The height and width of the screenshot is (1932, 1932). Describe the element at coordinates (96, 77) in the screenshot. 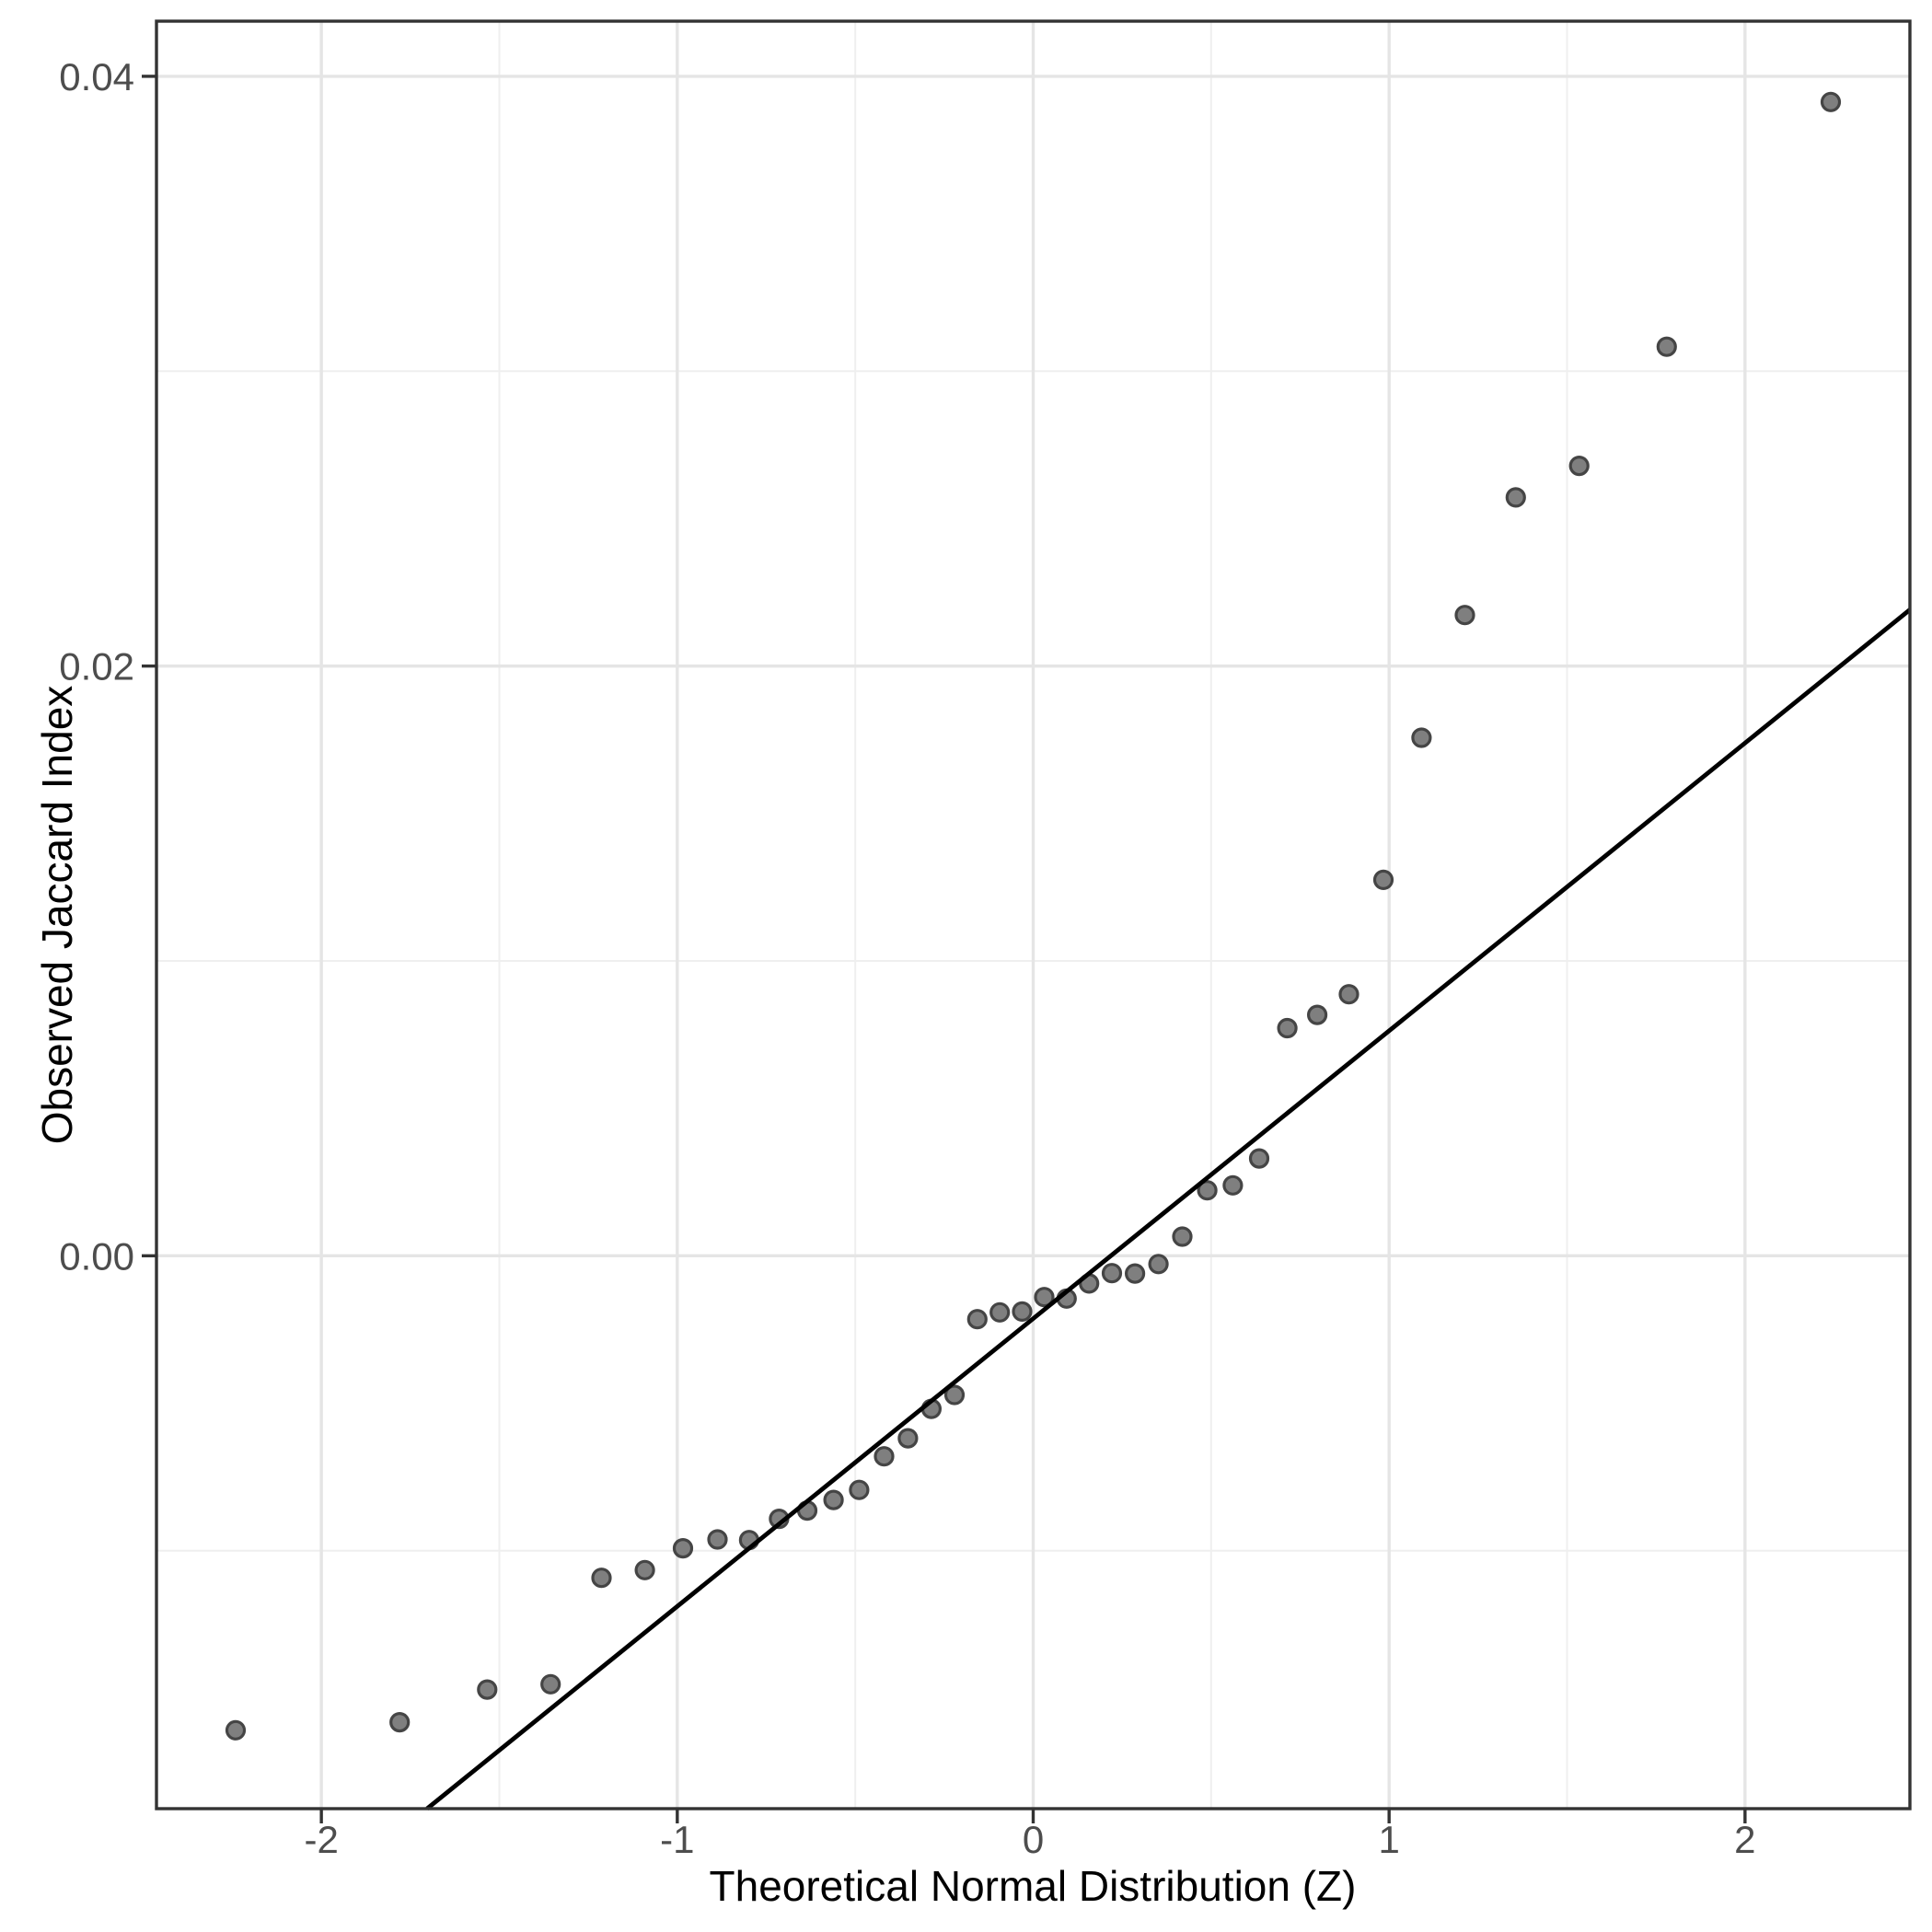

I see `y-tick-label: 0.04` at that location.